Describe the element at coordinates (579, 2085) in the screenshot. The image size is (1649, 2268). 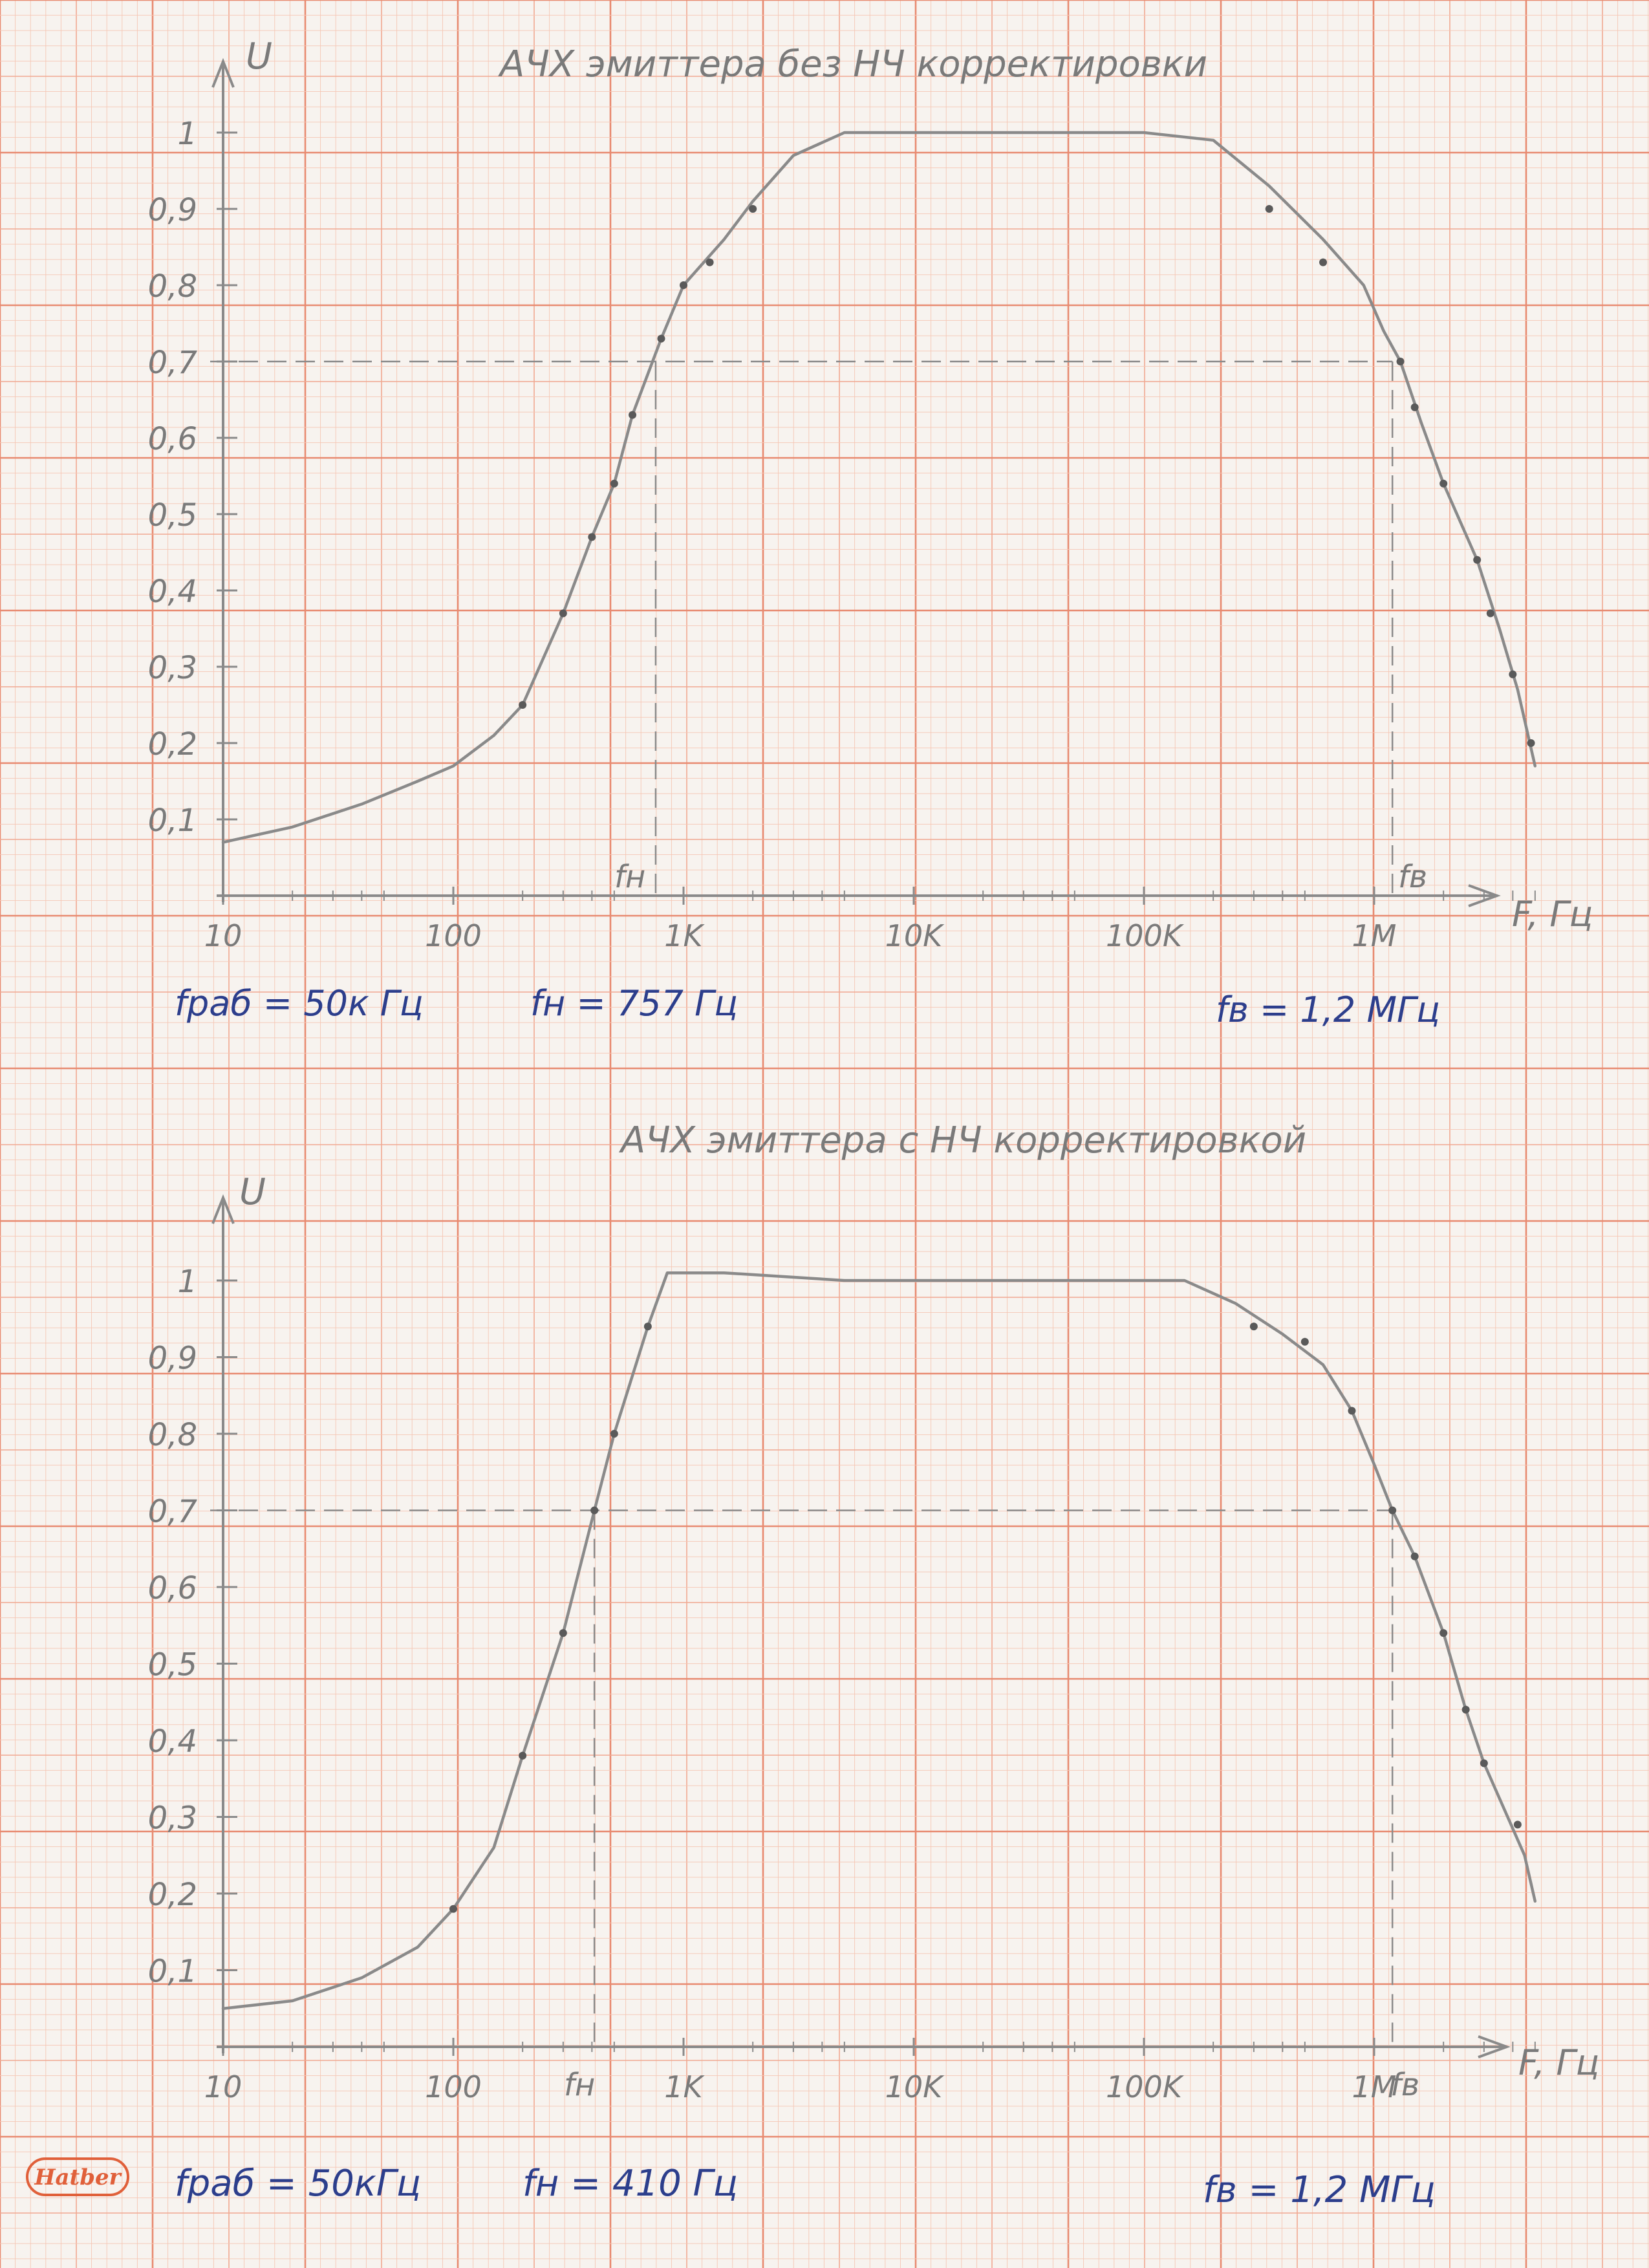
I see `chart-2-marker-low-label: fн` at that location.